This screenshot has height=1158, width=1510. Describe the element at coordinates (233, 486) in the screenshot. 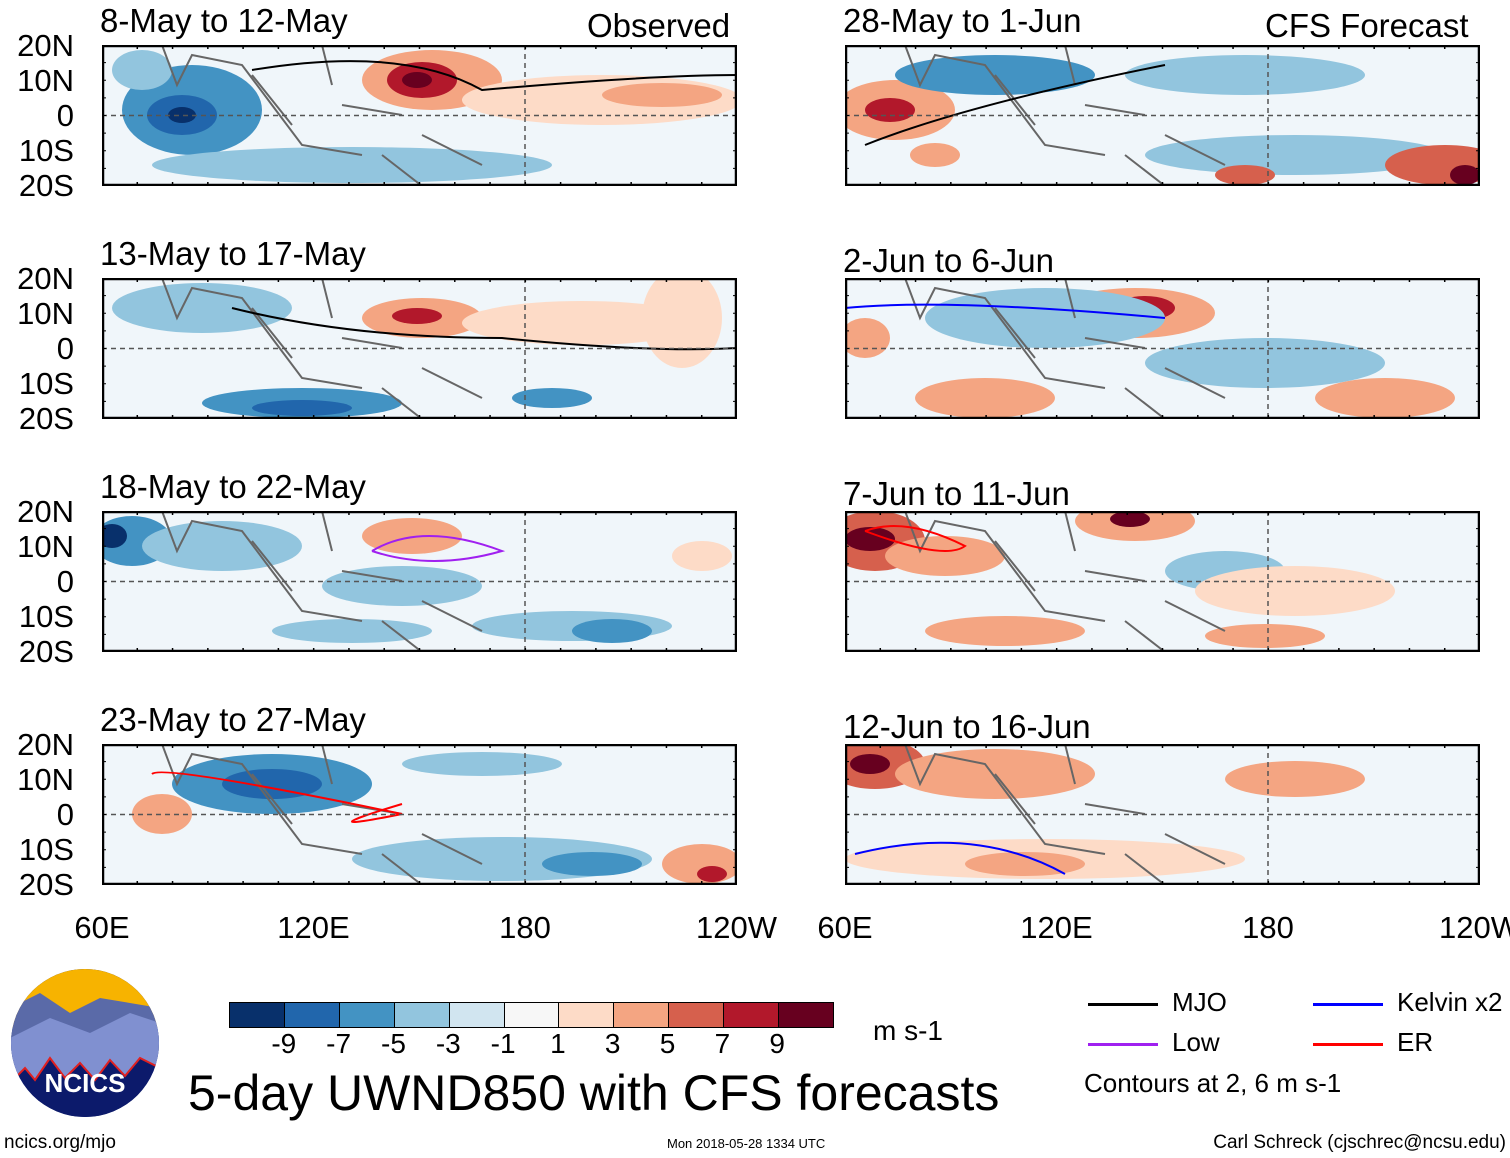

I see `panel-title: 18-May to 22-May` at that location.